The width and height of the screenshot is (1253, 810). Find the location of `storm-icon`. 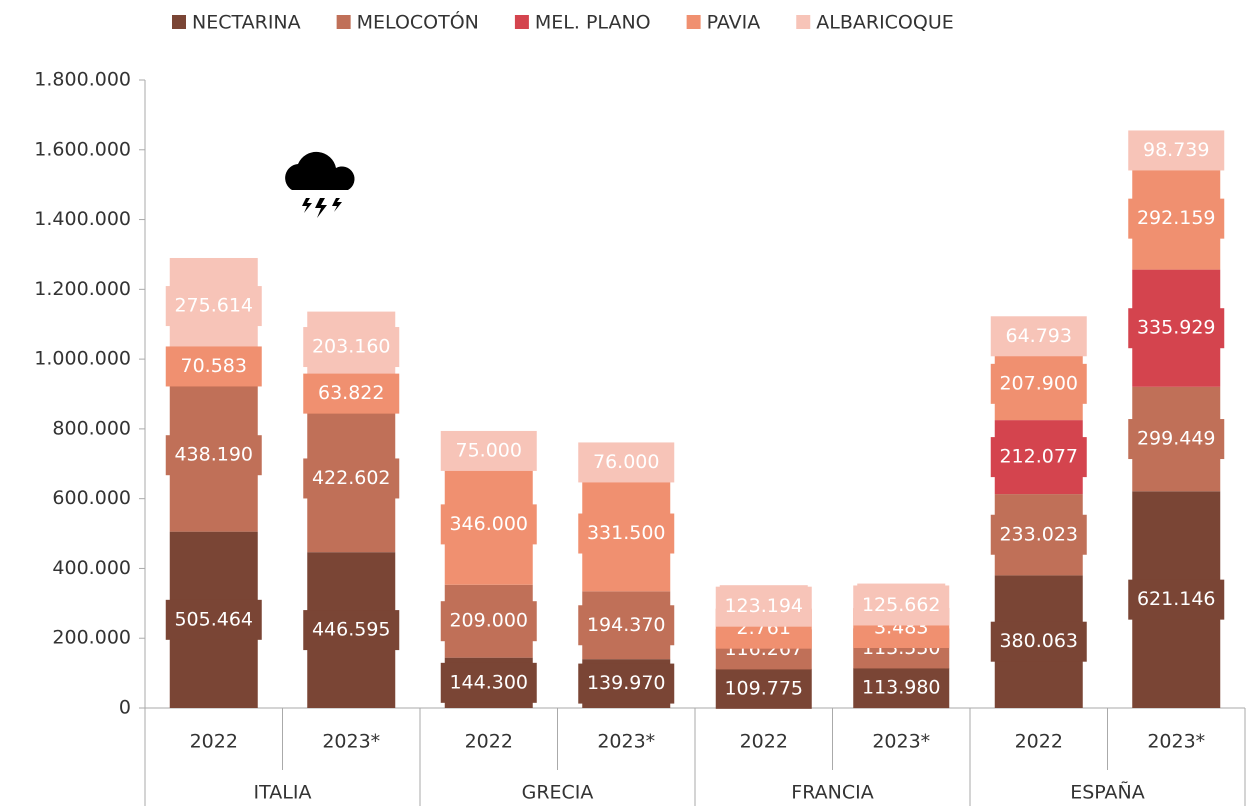

storm-icon is located at coordinates (320, 184).